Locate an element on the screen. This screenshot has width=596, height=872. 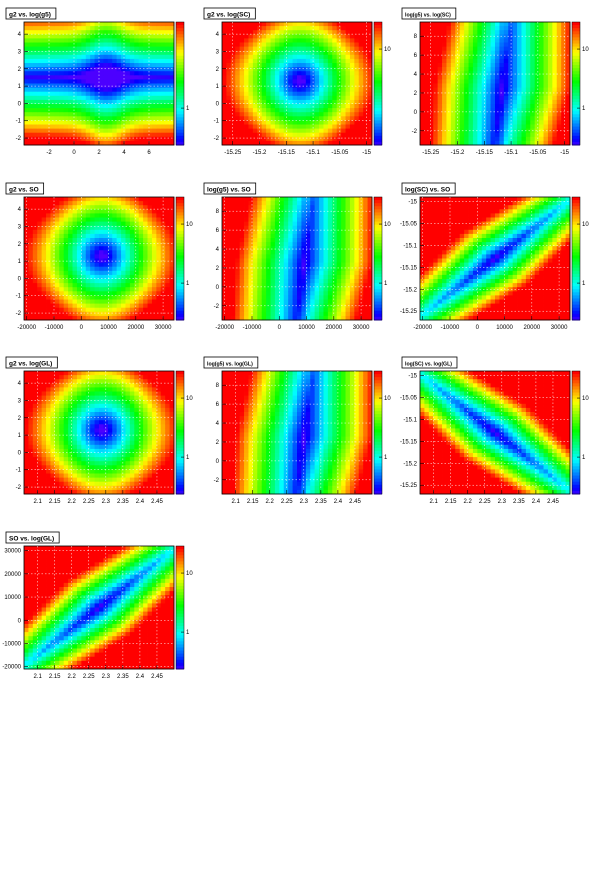
y-tick-label: -1 is located at coordinates (19, 297).